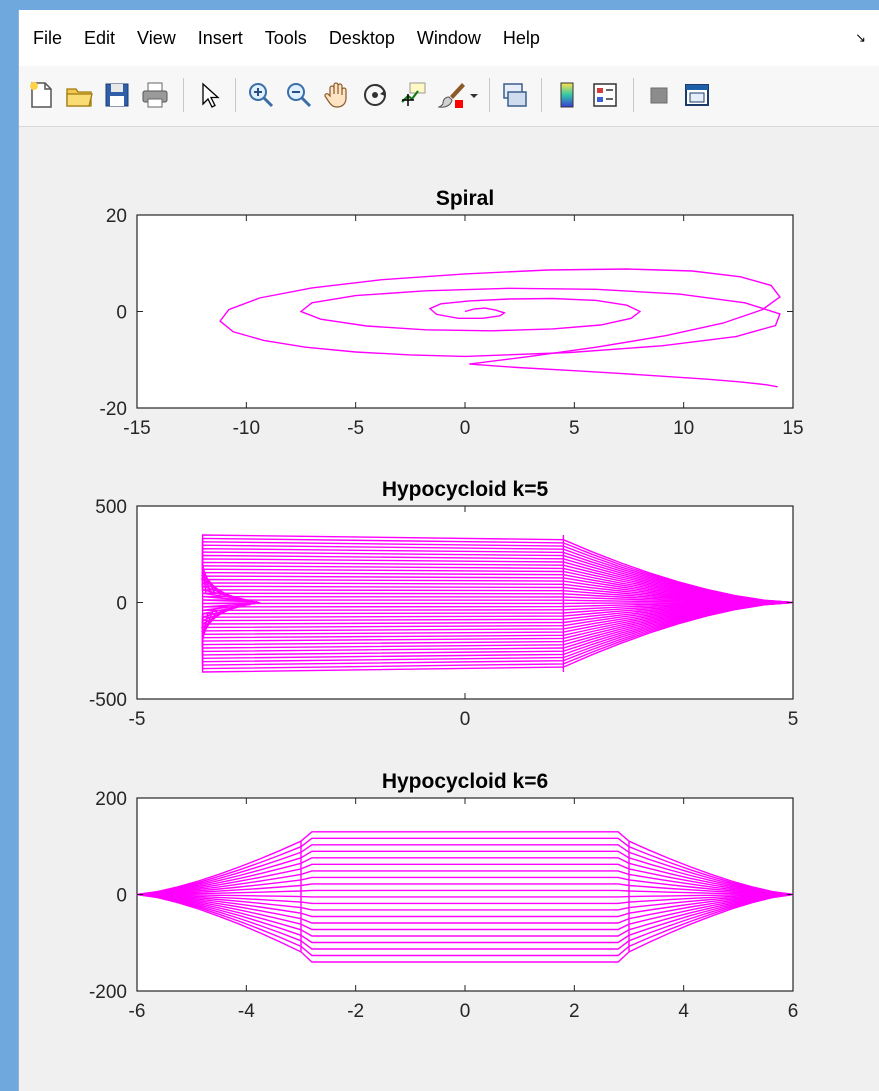  What do you see at coordinates (156, 38) in the screenshot?
I see `menu-view: View` at bounding box center [156, 38].